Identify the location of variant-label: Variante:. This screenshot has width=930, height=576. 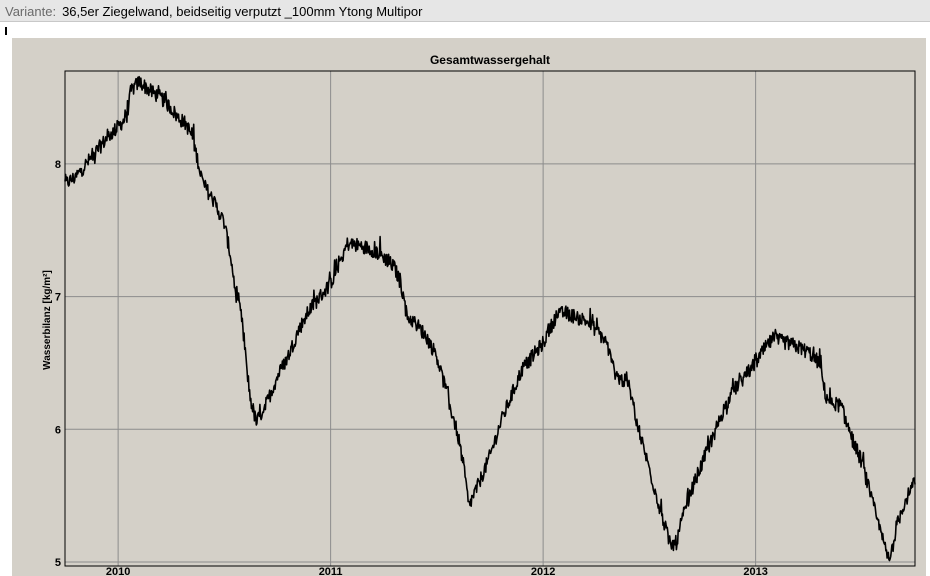
(31, 11).